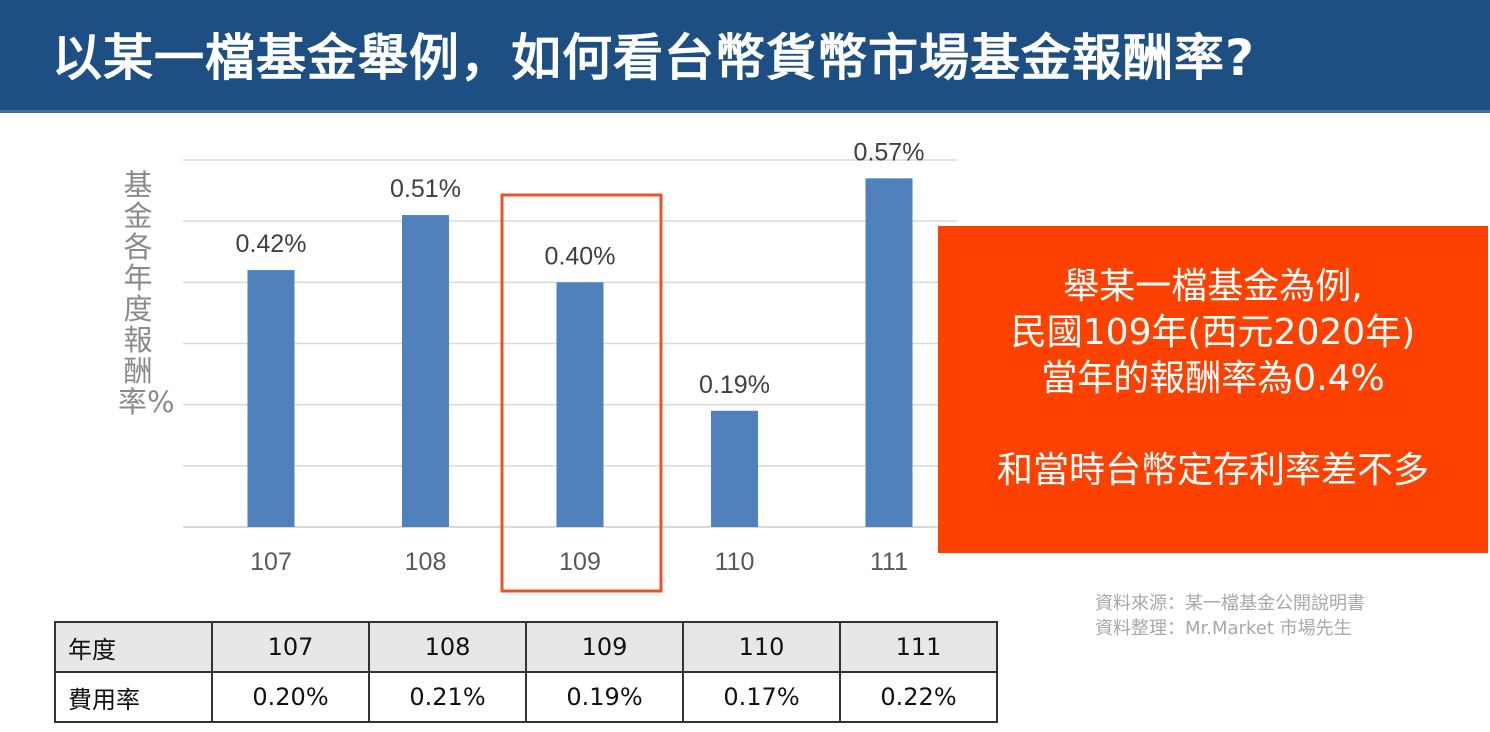  What do you see at coordinates (1212, 470) in the screenshot?
I see `callout-line-4: 和當時台幣定存利率差不多` at bounding box center [1212, 470].